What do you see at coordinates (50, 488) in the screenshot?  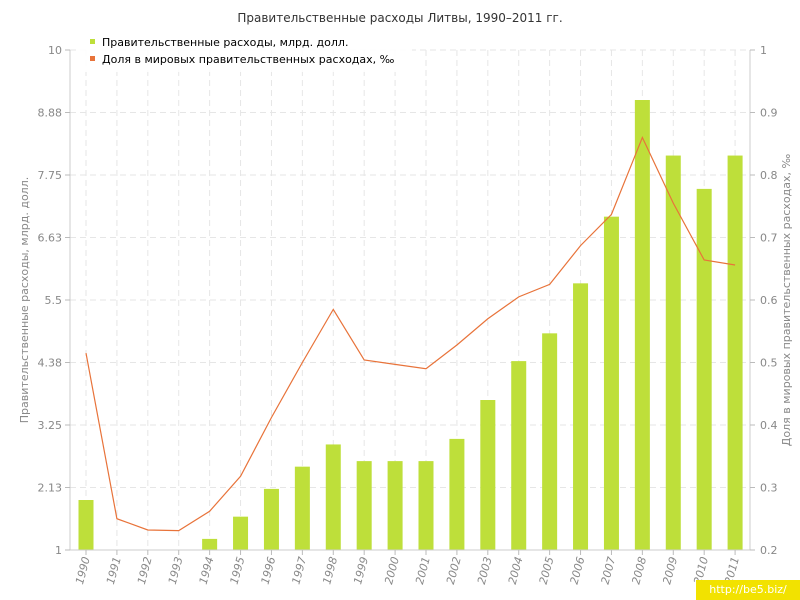 I see `y-left-tick-label: 2.13` at bounding box center [50, 488].